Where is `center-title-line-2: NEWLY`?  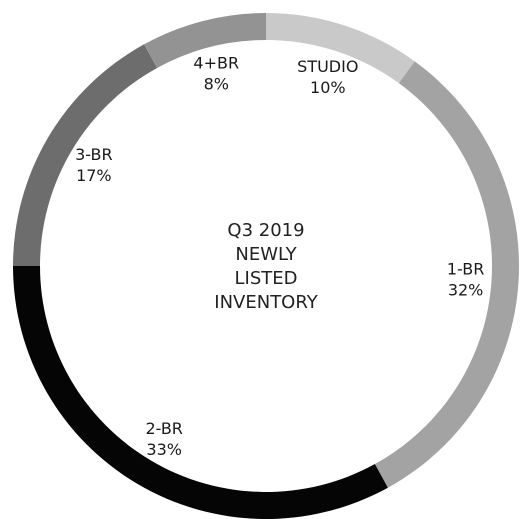
center-title-line-2: NEWLY is located at coordinates (266, 254).